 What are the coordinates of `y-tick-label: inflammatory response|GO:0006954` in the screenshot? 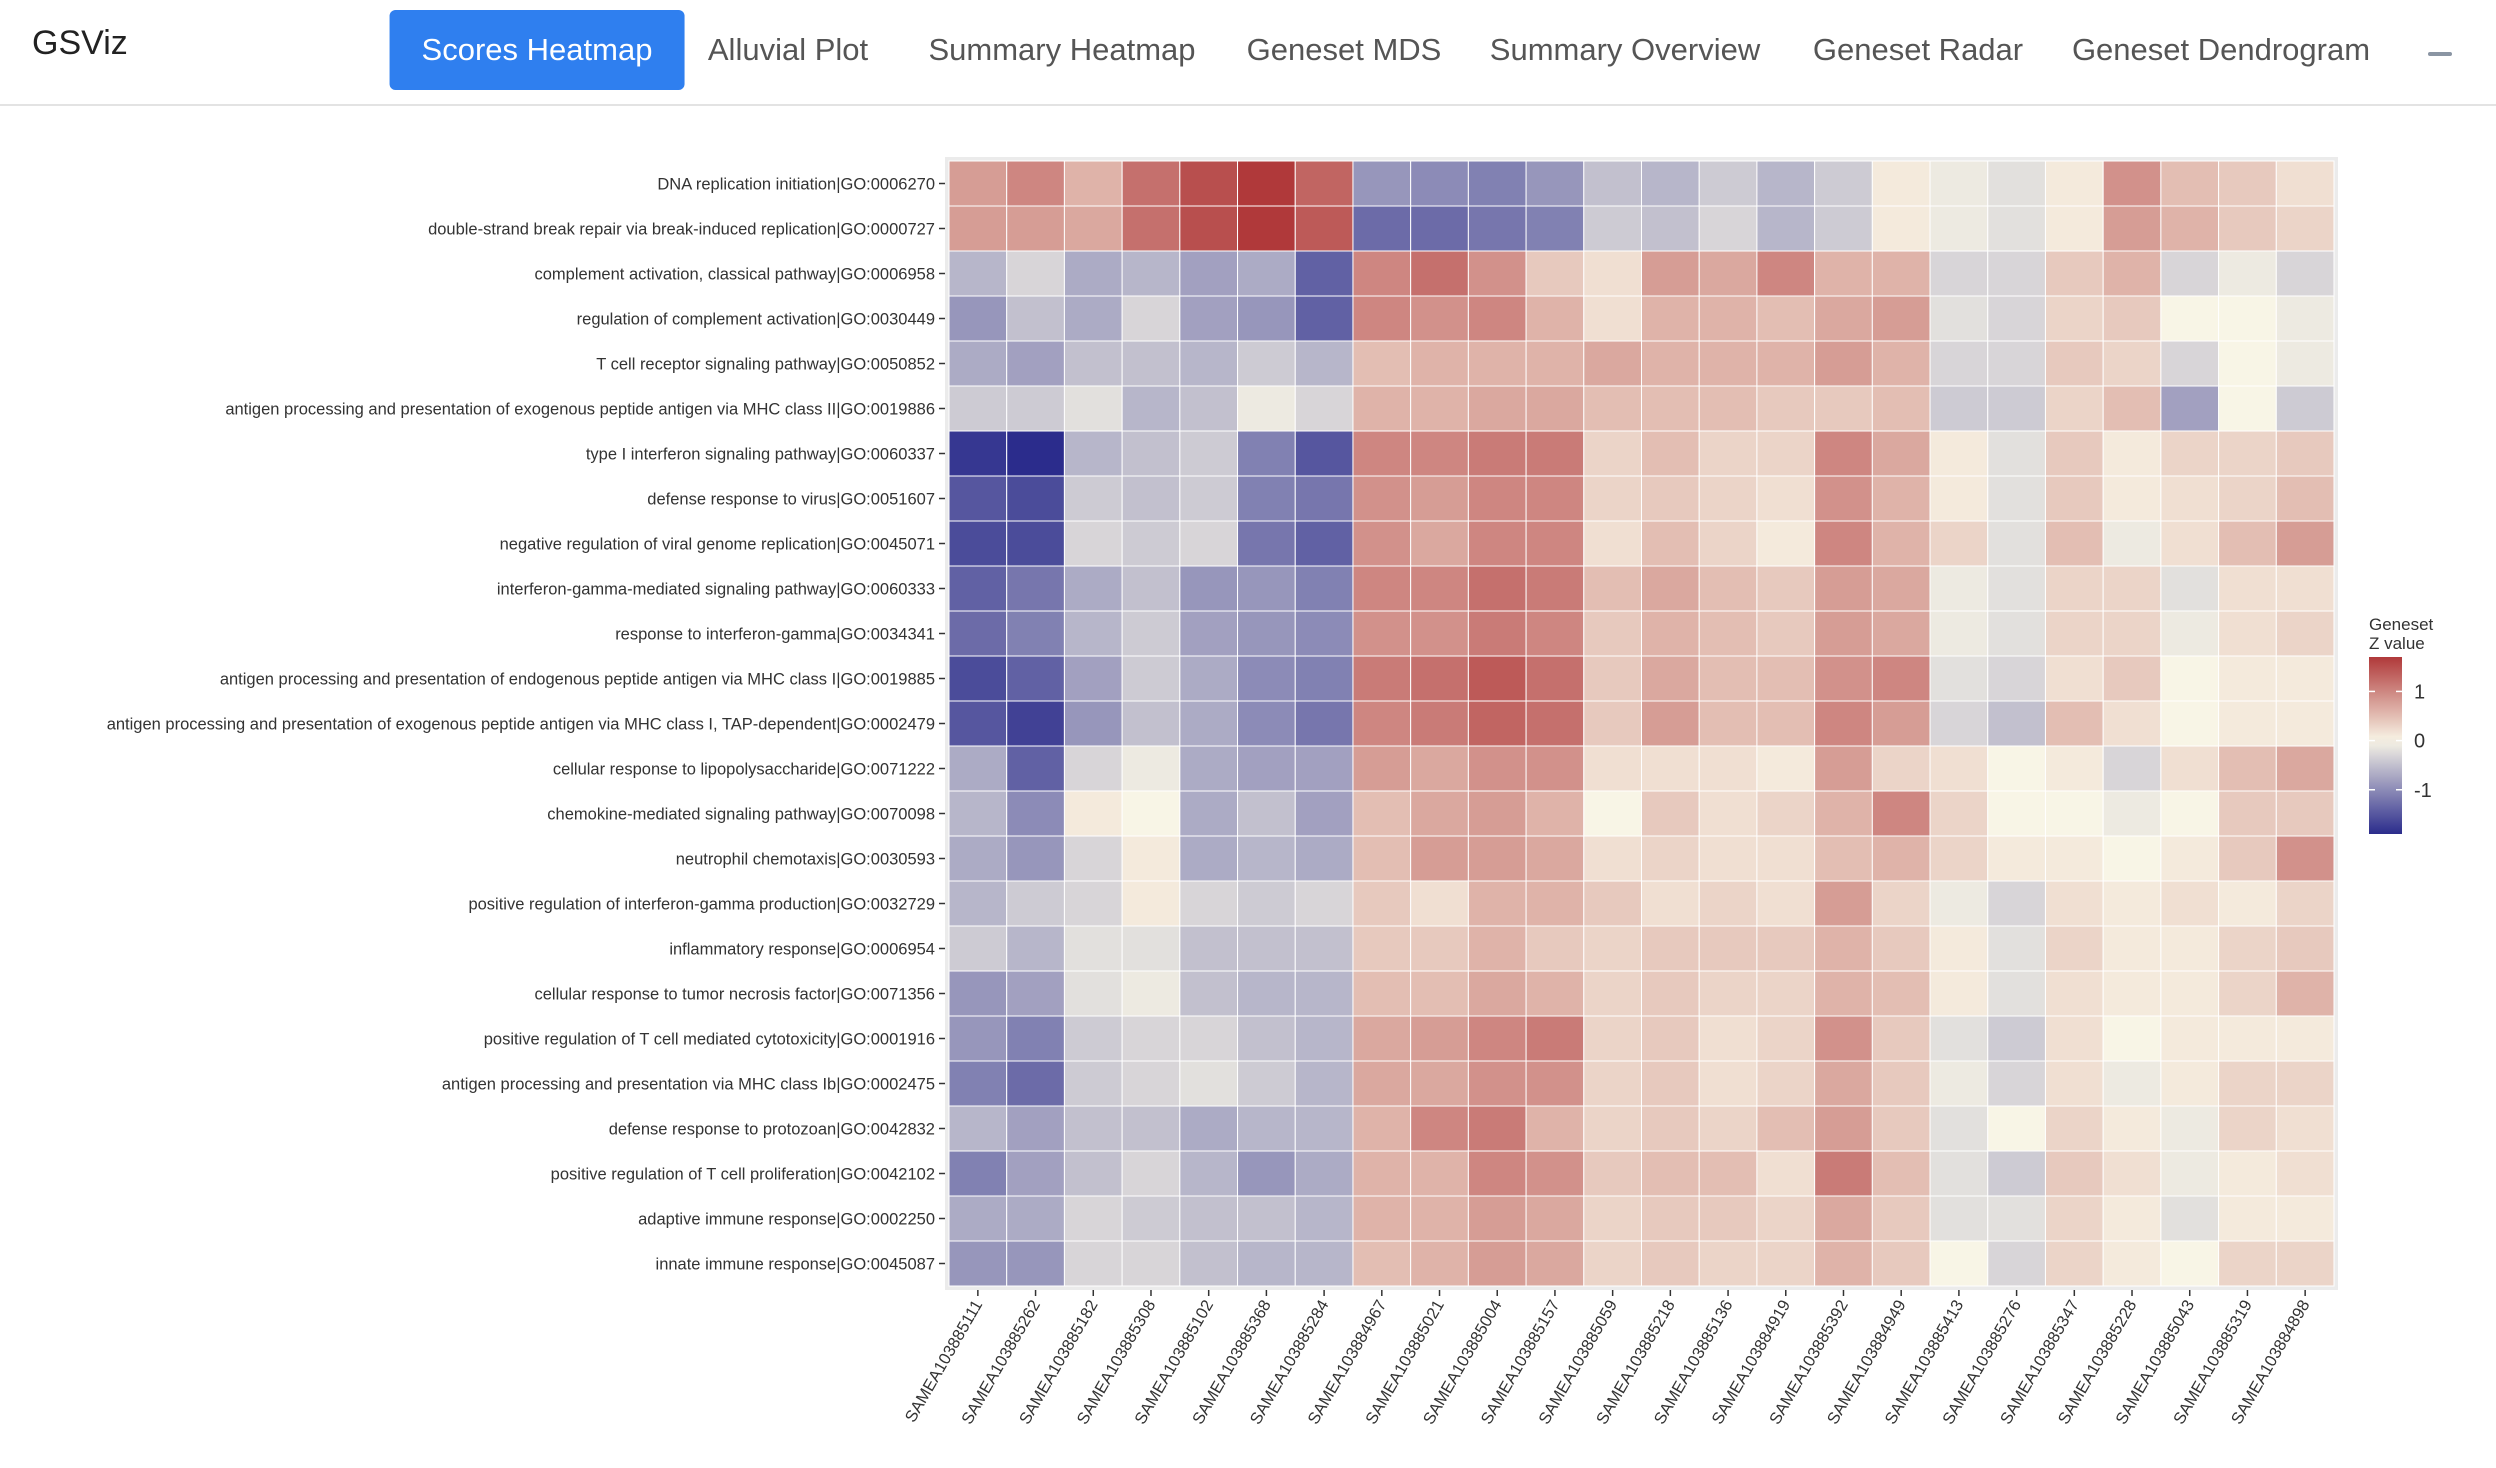 It's located at (802, 950).